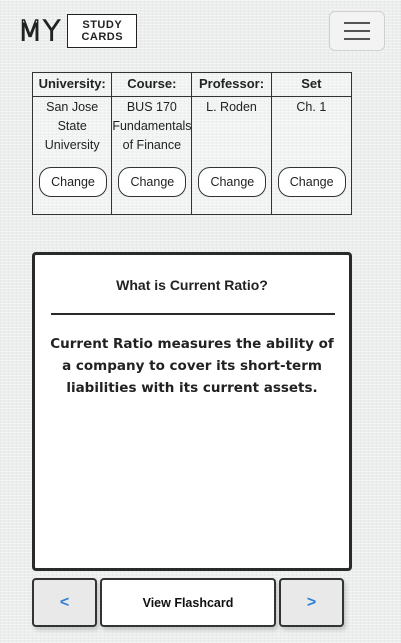 Image resolution: width=401 pixels, height=643 pixels. Describe the element at coordinates (152, 126) in the screenshot. I see `course-value: BUS 170 Fundamentals of Finance` at that location.